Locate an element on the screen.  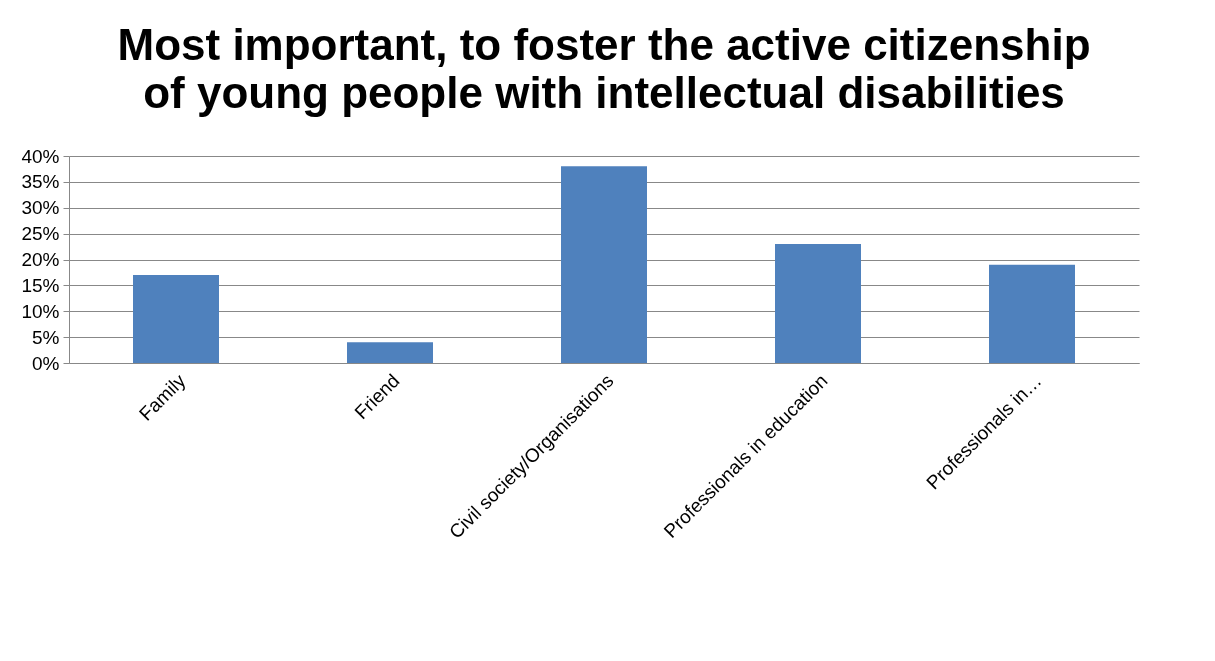
y-tick-label: 0% is located at coordinates (46, 363).